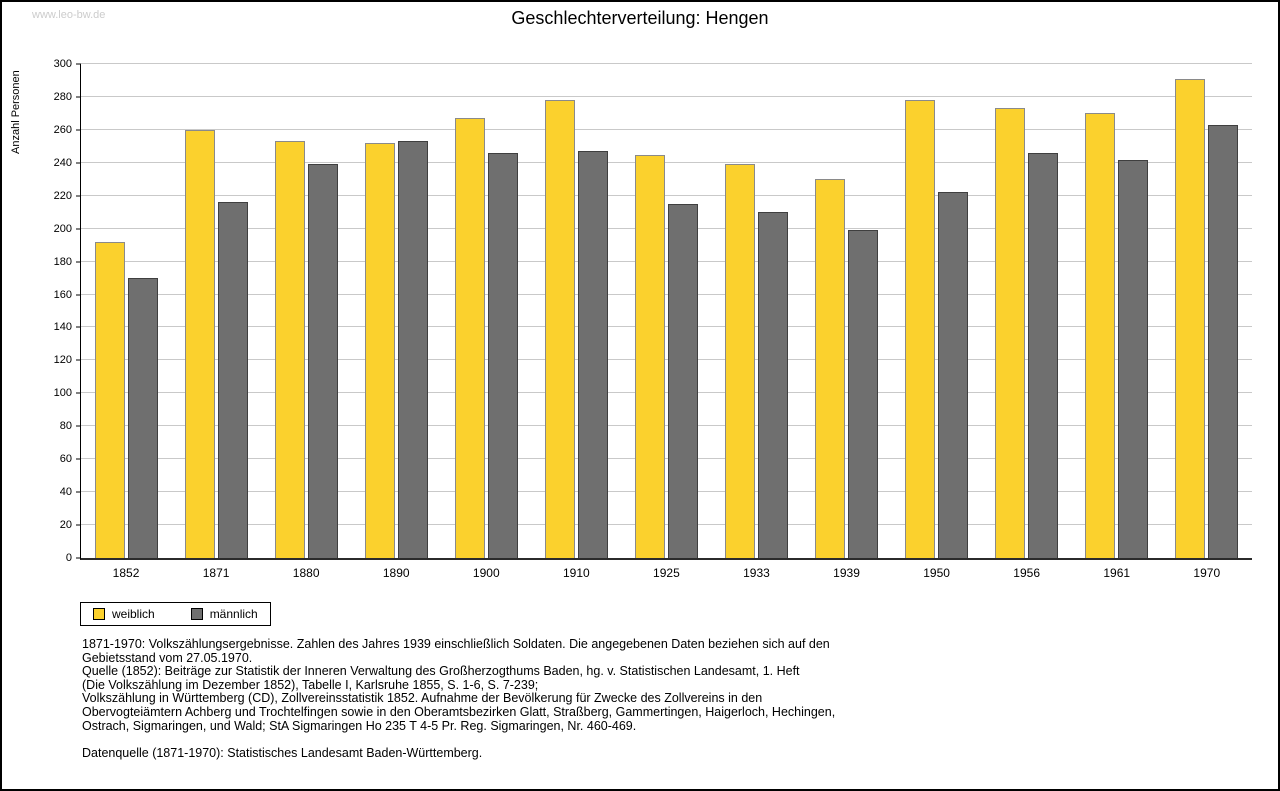 The width and height of the screenshot is (1280, 791). Describe the element at coordinates (232, 380) in the screenshot. I see `bar-männlich-1871` at that location.